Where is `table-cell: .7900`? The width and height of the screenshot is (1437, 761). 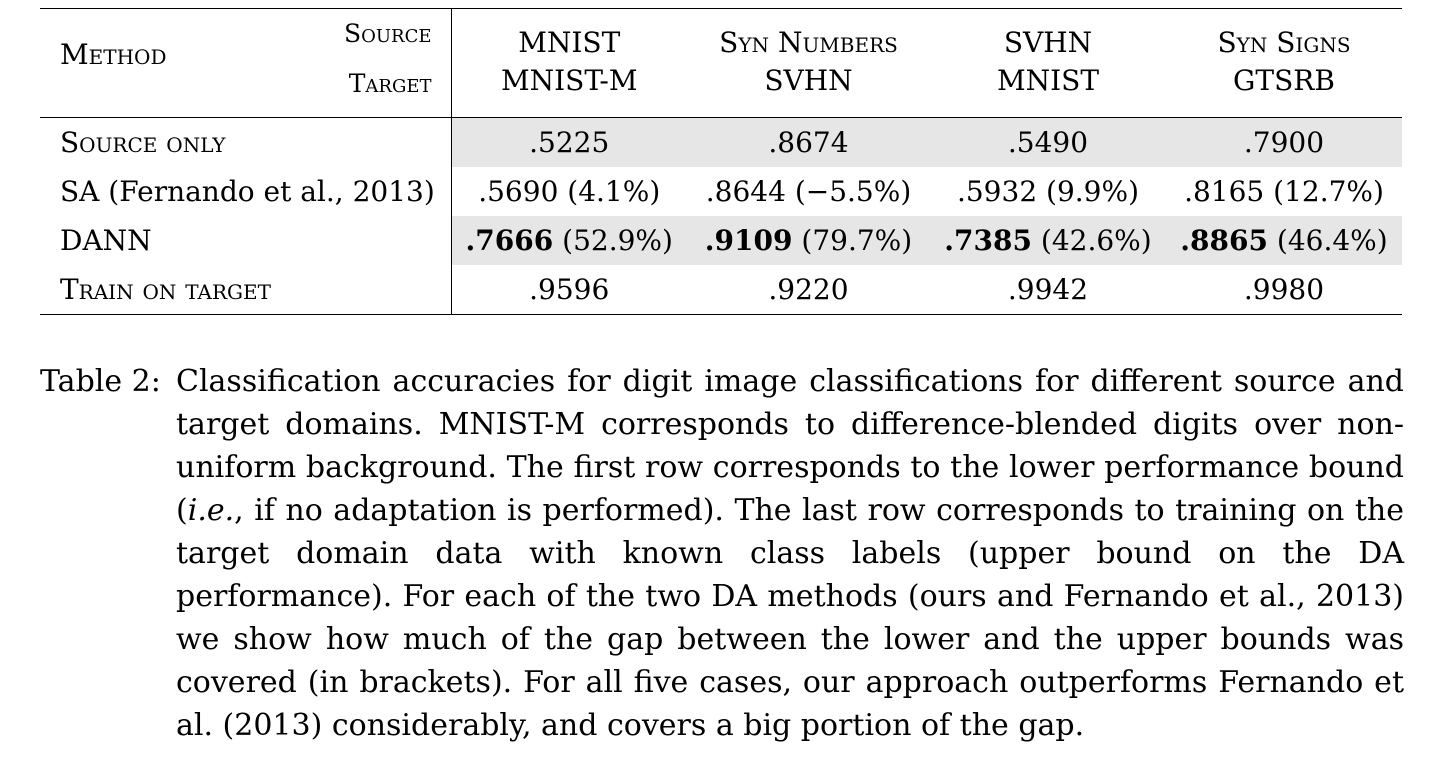
table-cell: .7900 is located at coordinates (1284, 142).